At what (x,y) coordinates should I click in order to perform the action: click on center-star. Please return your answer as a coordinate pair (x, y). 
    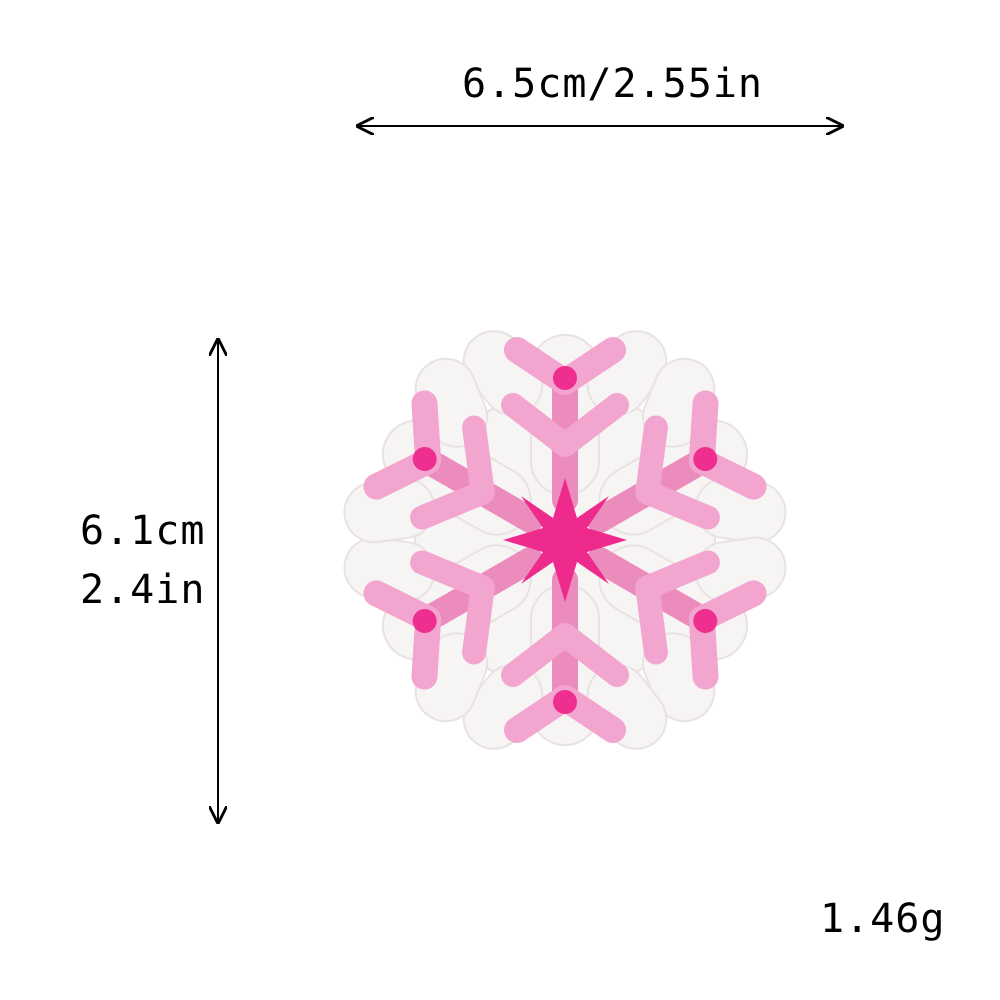
    Looking at the image, I should click on (565, 540).